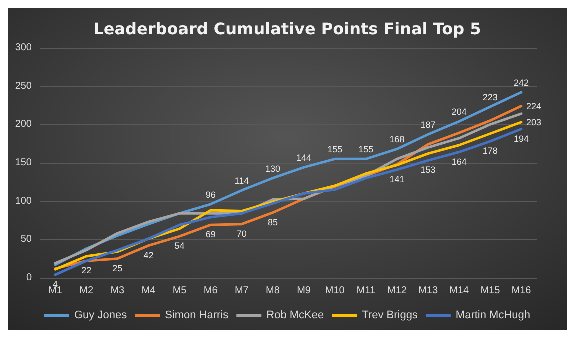  Describe the element at coordinates (87, 291) in the screenshot. I see `x-tick-label: M2` at that location.